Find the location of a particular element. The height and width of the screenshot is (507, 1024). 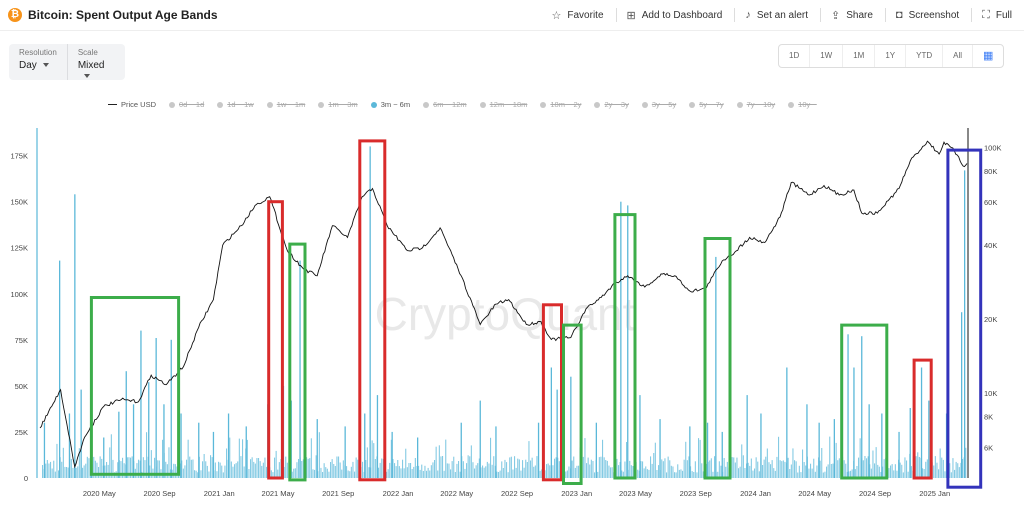

legend-label: 12m ~ 18m is located at coordinates (508, 104).